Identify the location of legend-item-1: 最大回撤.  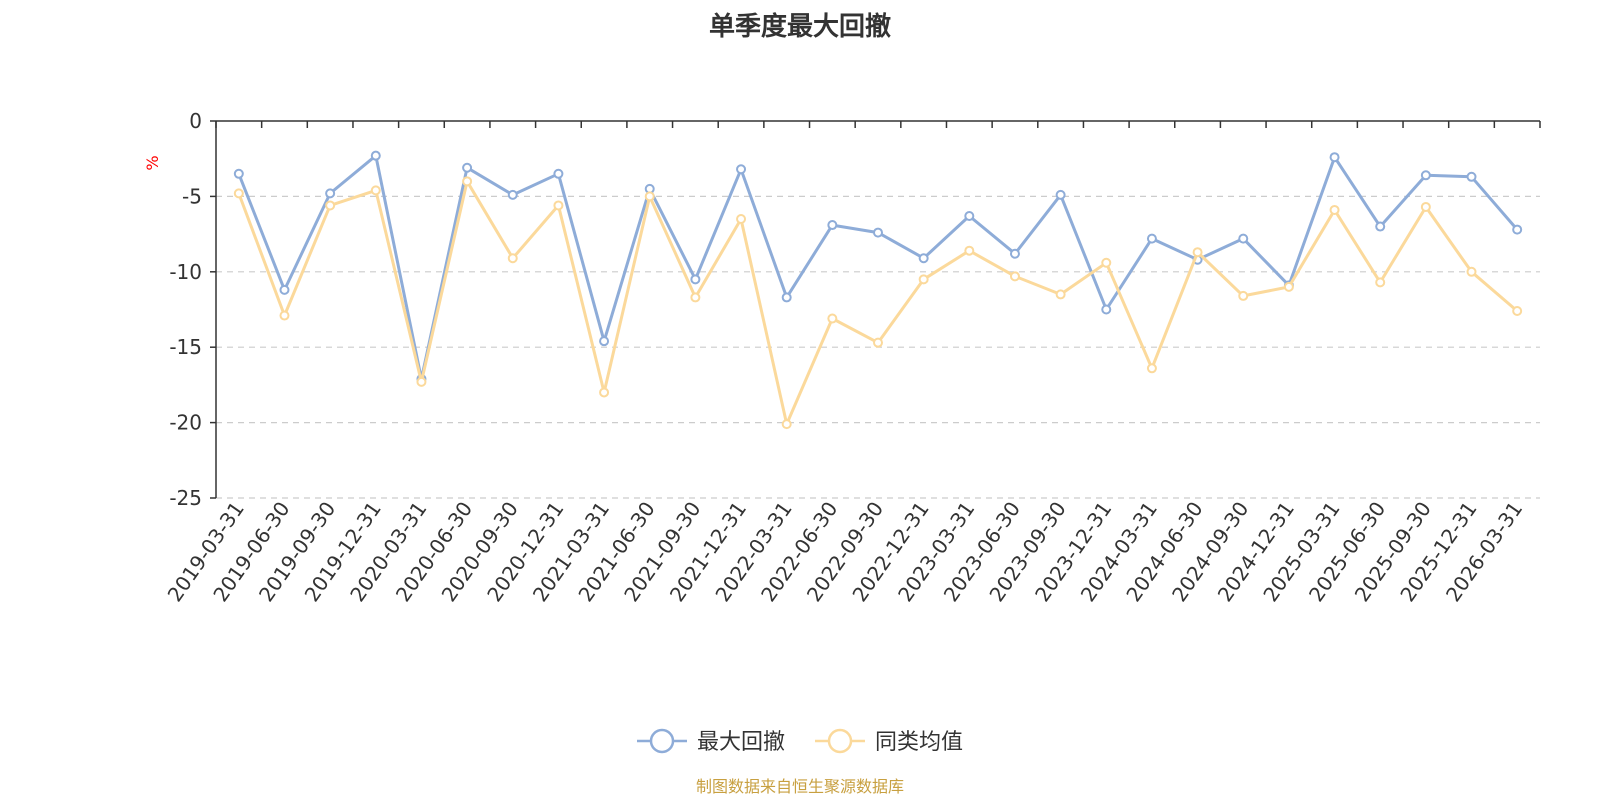
(711, 741).